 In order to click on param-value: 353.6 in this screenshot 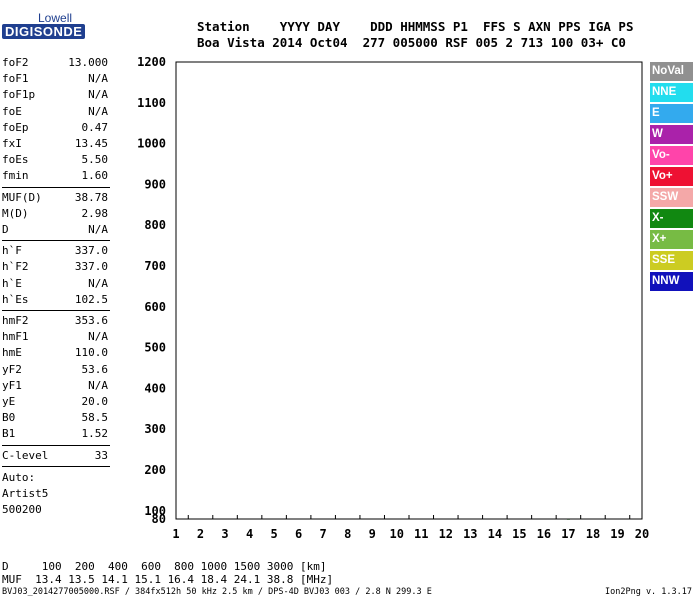, I will do `click(91, 320)`.